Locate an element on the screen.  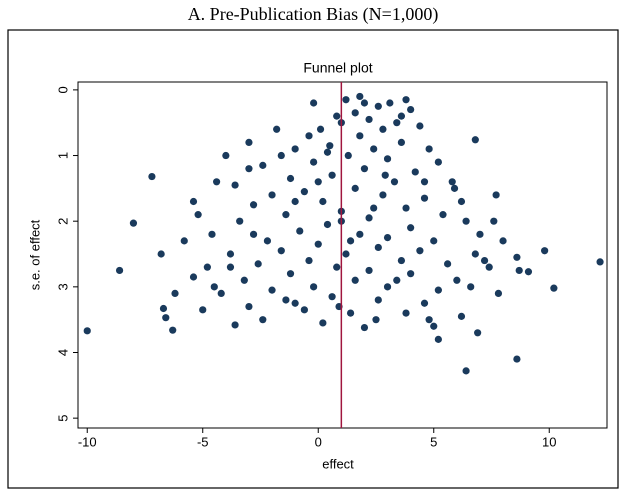
y-tick-label: 3 is located at coordinates (62, 286).